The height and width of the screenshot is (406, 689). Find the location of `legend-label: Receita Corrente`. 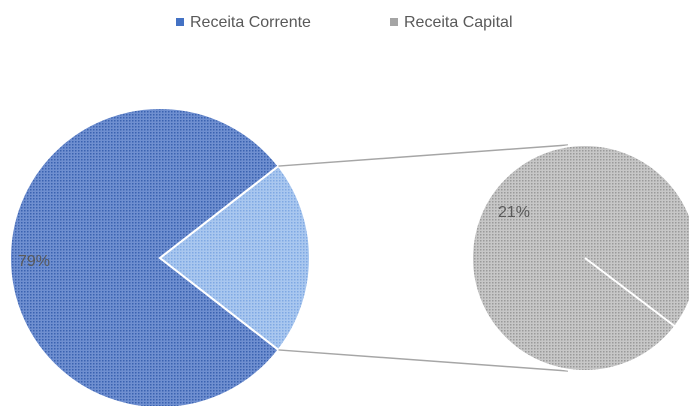

legend-label: Receita Corrente is located at coordinates (250, 22).